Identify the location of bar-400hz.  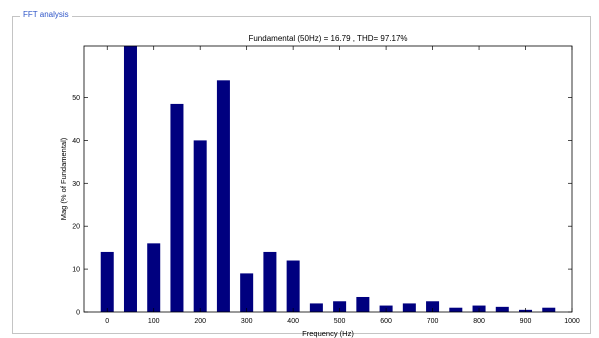
(293, 286).